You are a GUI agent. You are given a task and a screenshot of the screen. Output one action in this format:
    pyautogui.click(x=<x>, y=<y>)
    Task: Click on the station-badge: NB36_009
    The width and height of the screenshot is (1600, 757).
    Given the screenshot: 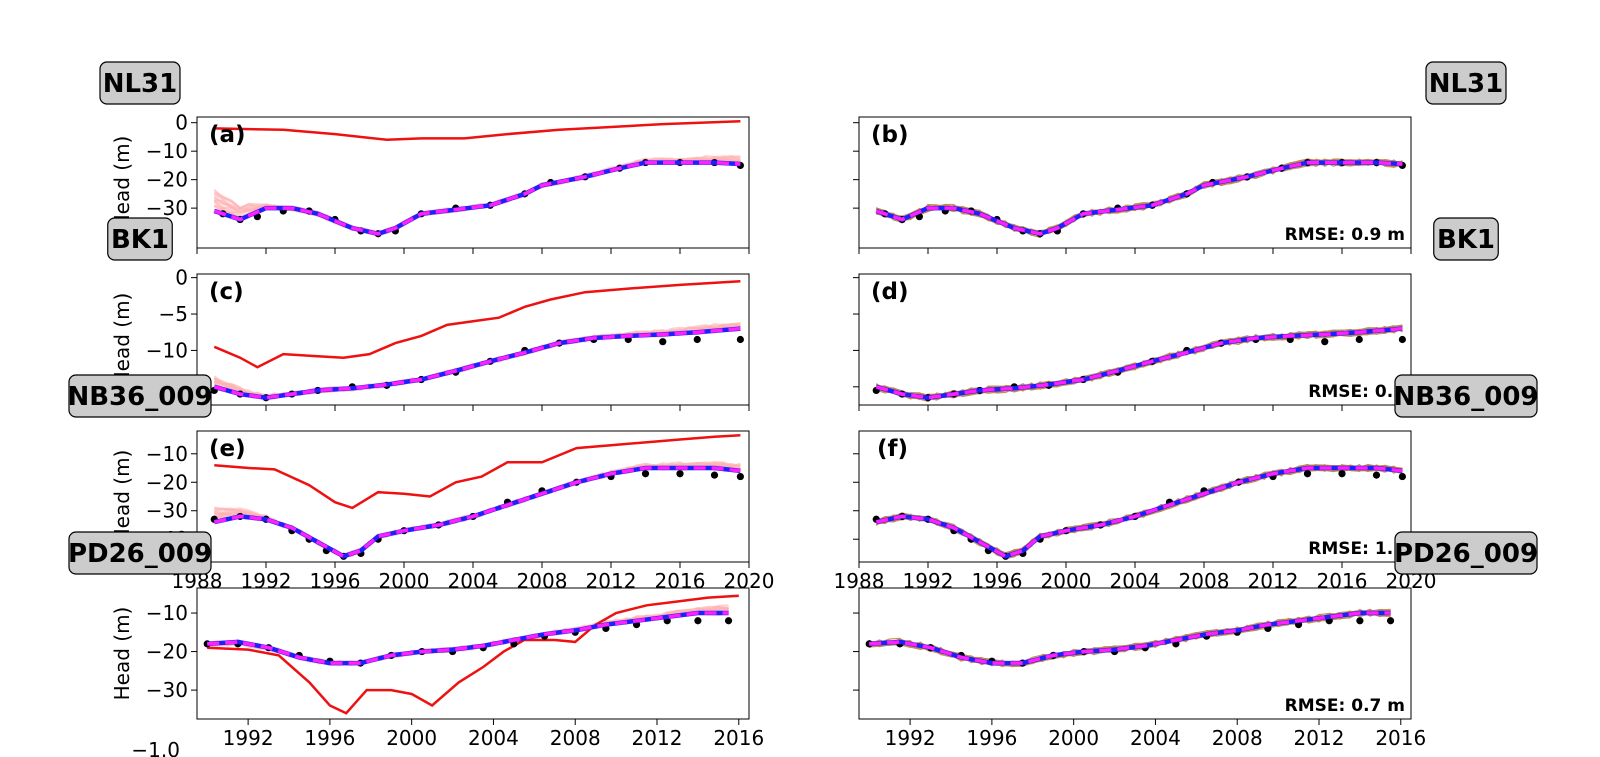 What is the action you would take?
    pyautogui.click(x=1466, y=396)
    